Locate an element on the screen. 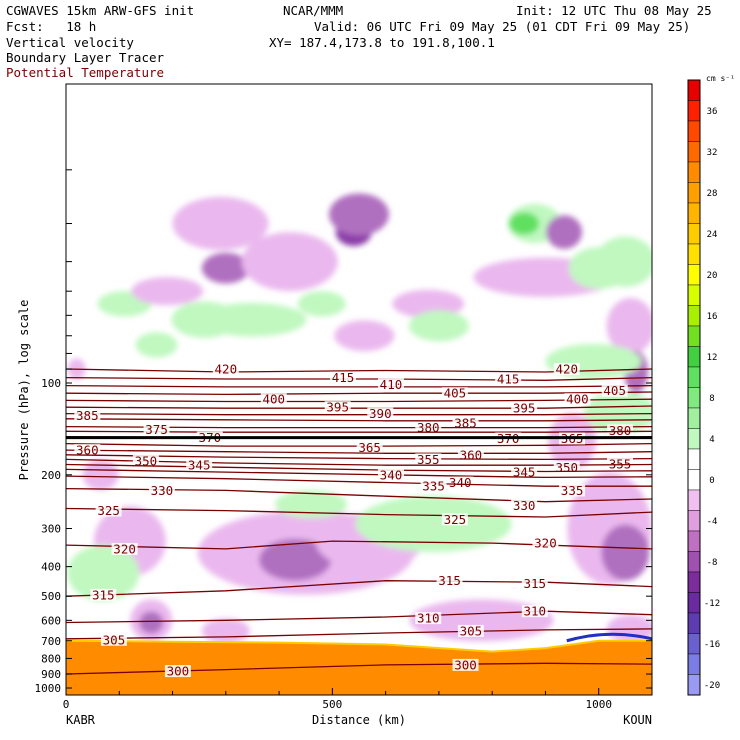 This screenshot has width=740, height=740. contour-label: 305 is located at coordinates (471, 630).